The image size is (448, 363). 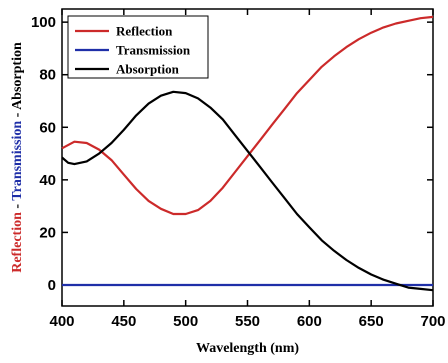 I want to click on x-tick-label: 400, so click(x=61, y=321).